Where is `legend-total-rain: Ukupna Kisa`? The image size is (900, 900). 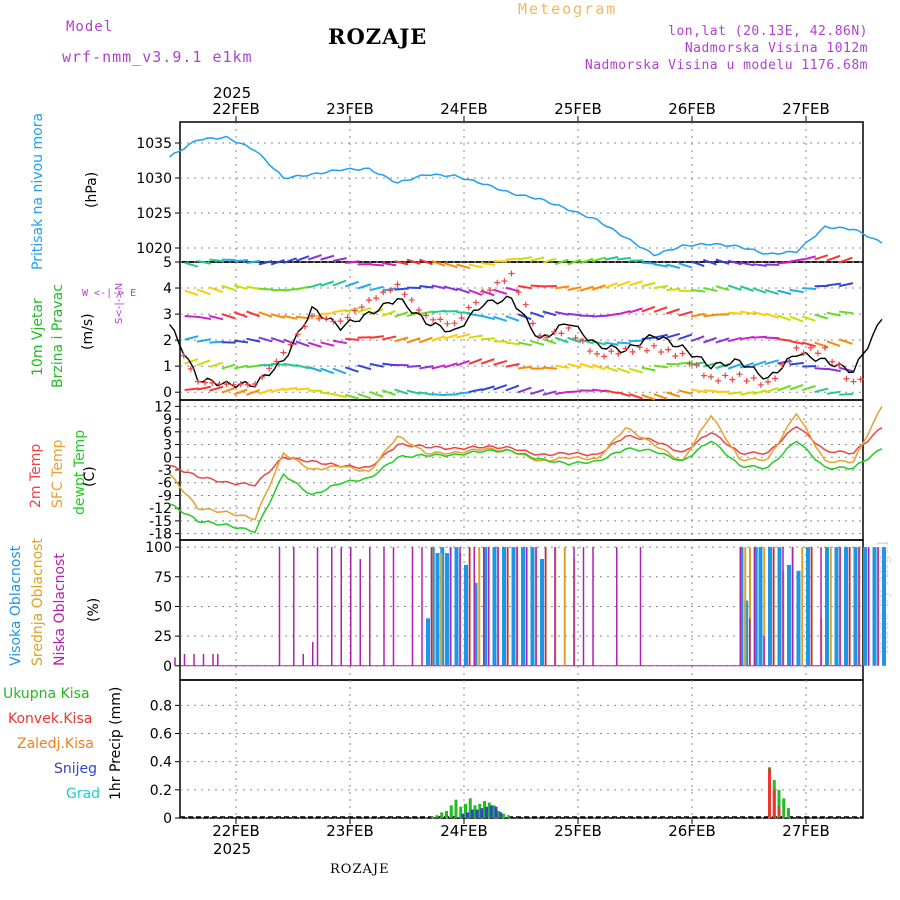
legend-total-rain: Ukupna Kisa is located at coordinates (46, 694).